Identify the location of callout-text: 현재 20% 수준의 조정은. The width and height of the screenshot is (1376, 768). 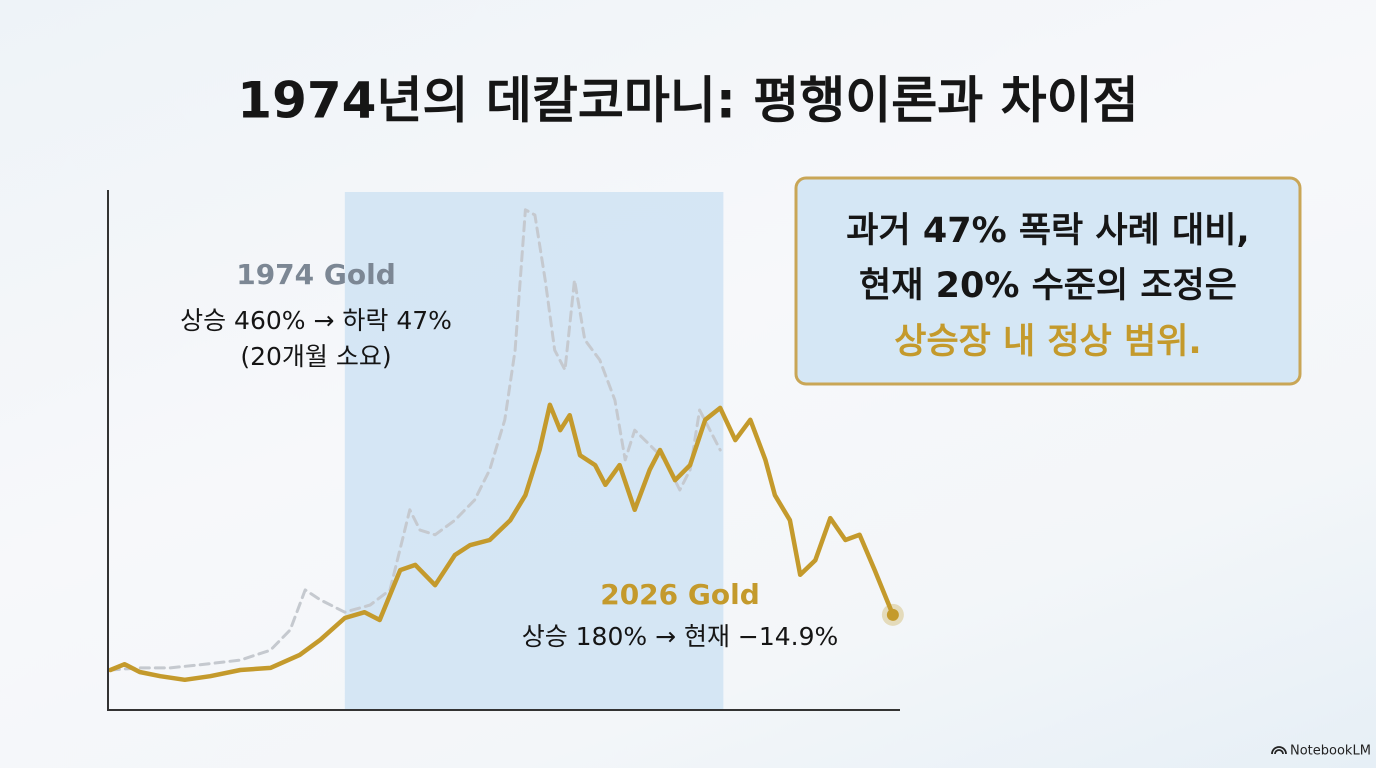
(1048, 286).